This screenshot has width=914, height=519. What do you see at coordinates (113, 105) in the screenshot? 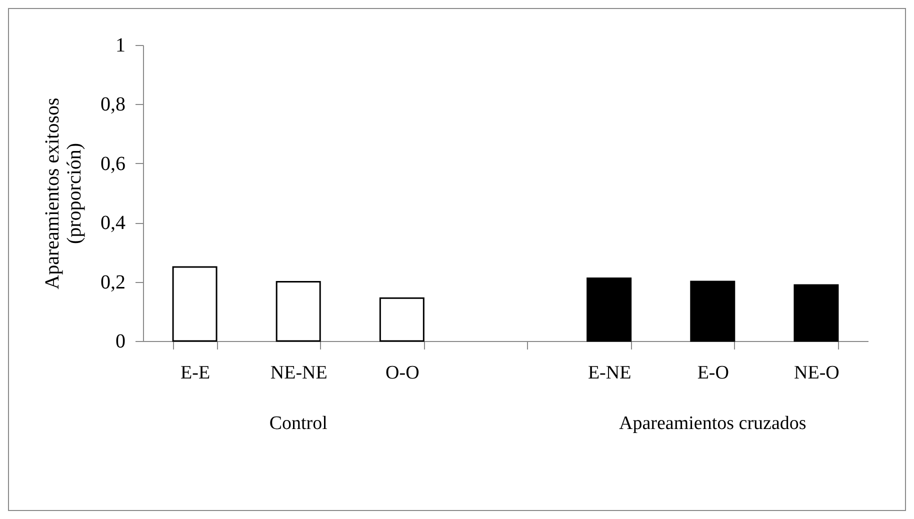
I see `y-tick-label: 0,8` at bounding box center [113, 105].